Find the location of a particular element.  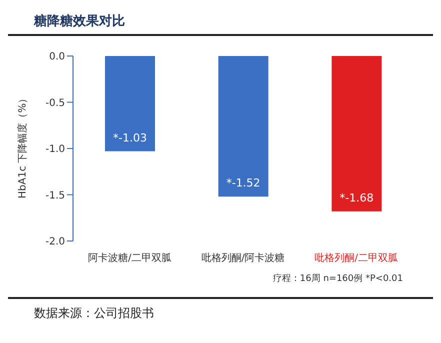

data-label: *-1.52 is located at coordinates (243, 183).